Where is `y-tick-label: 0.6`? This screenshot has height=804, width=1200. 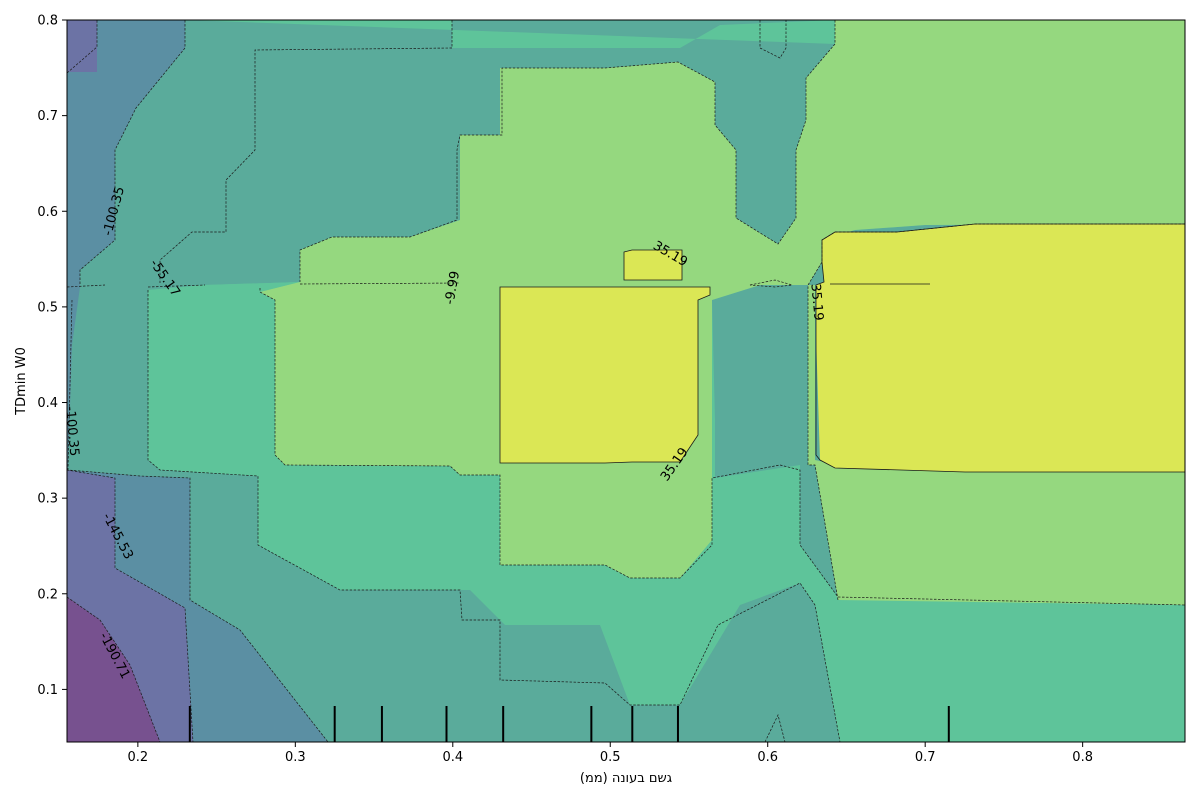 y-tick-label: 0.6 is located at coordinates (47, 212).